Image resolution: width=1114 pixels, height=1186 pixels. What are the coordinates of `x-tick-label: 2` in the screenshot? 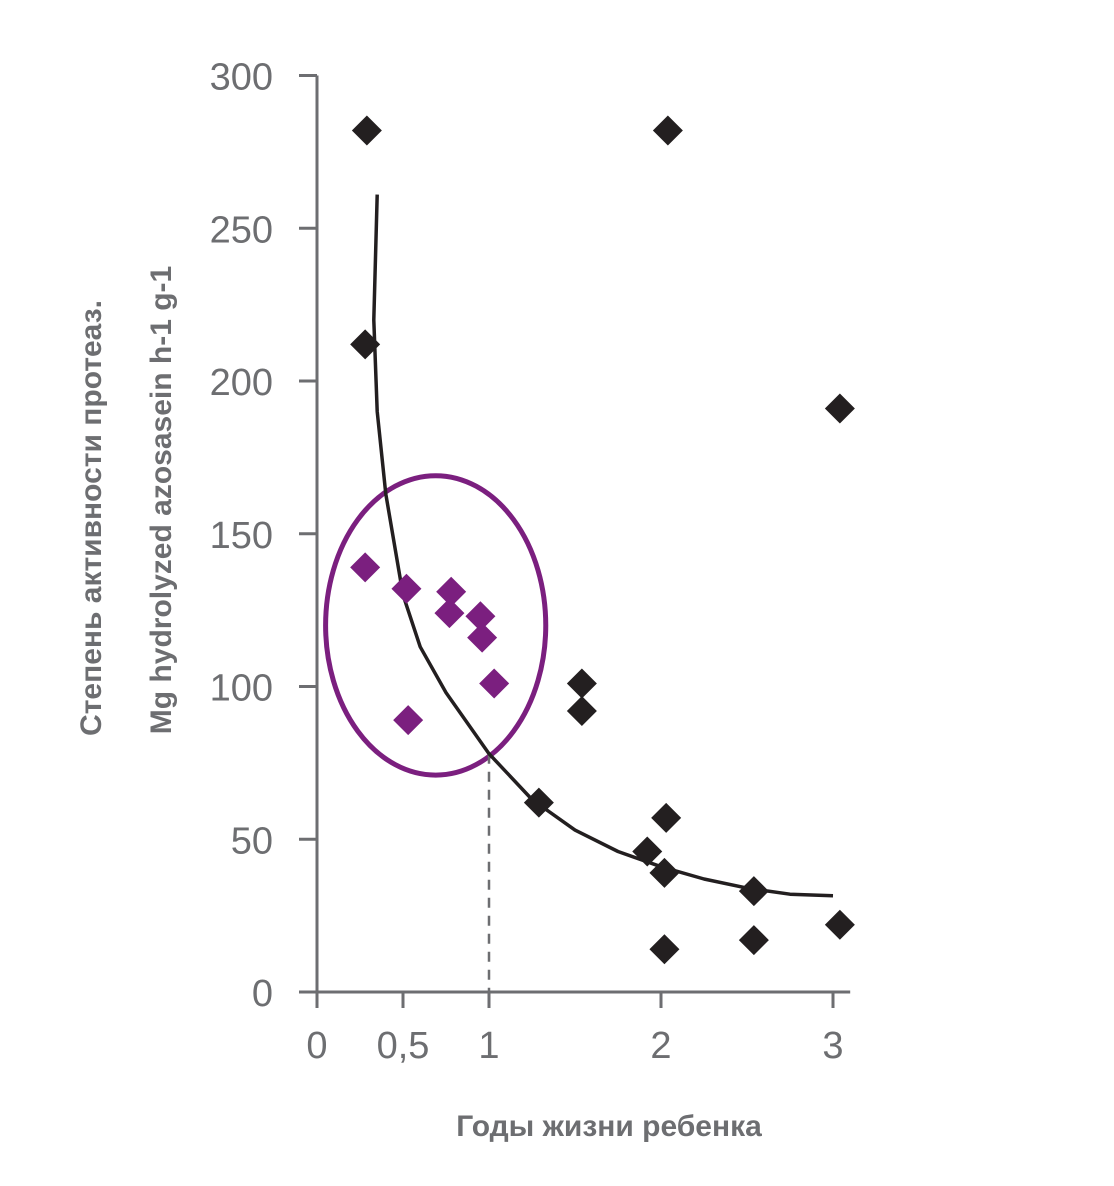 It's located at (660, 1046).